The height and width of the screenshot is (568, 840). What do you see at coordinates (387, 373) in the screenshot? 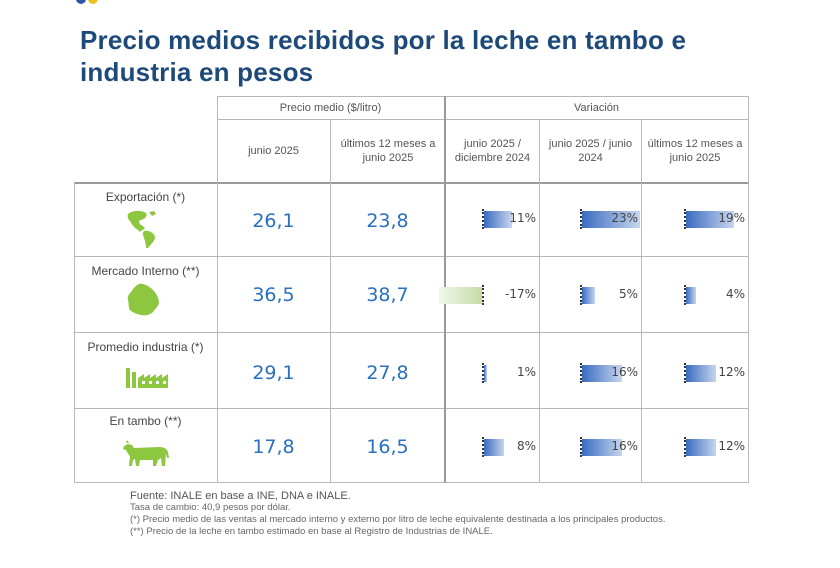
I see `value-last12-promedio-industria: 27,8` at bounding box center [387, 373].